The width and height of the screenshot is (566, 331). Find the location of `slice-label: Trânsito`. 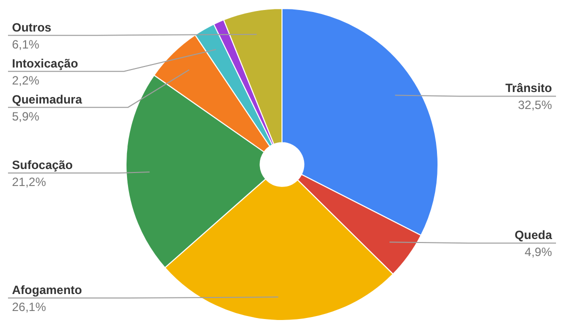

slice-label: Trânsito is located at coordinates (528, 88).